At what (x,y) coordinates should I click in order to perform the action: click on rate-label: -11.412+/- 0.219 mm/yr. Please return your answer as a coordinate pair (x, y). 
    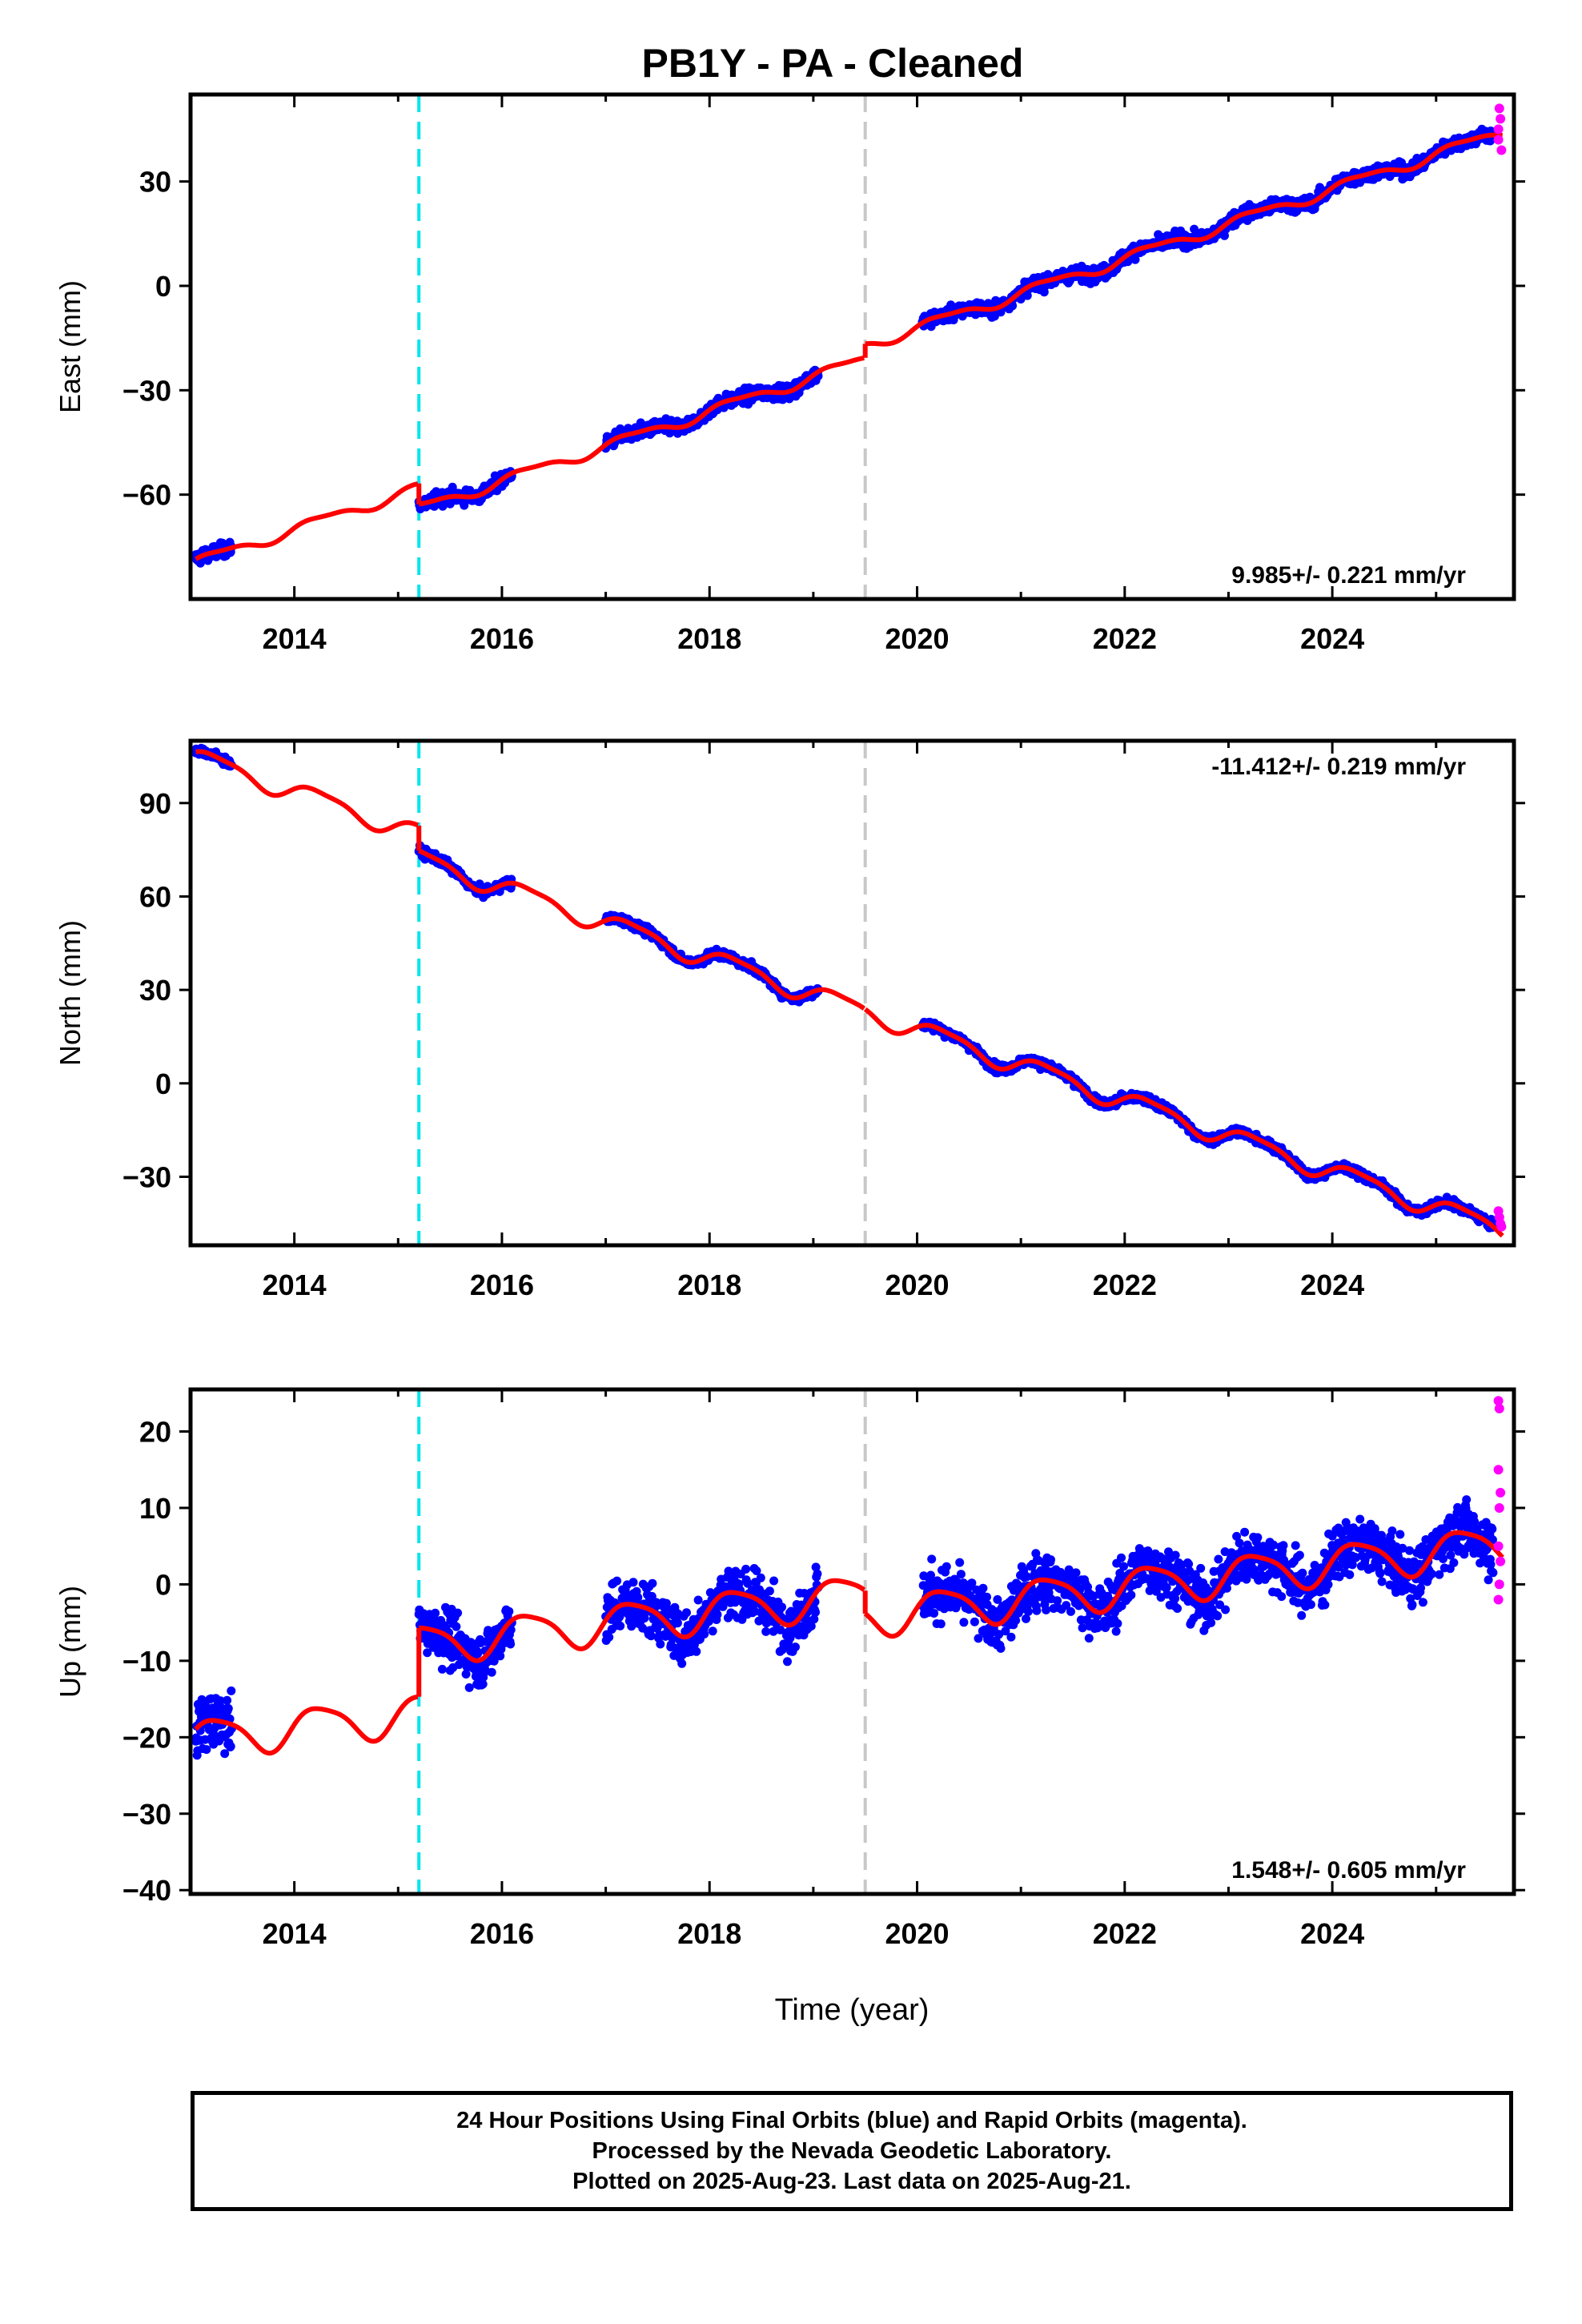
    Looking at the image, I should click on (1338, 767).